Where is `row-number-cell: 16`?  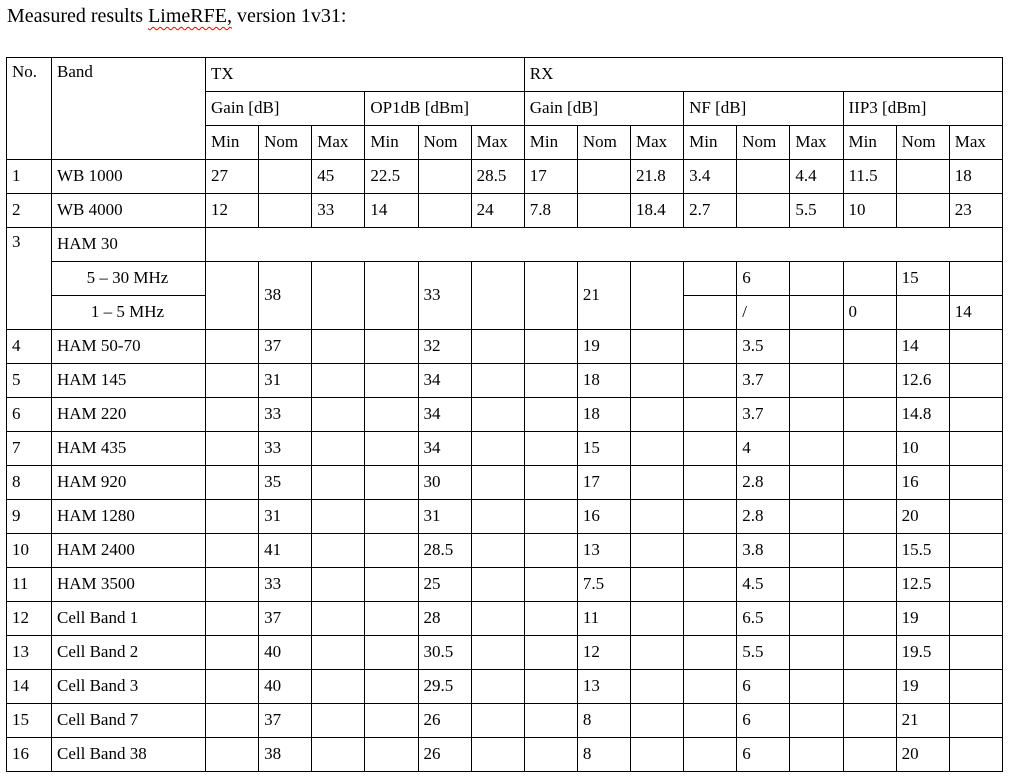
row-number-cell: 16 is located at coordinates (29, 754).